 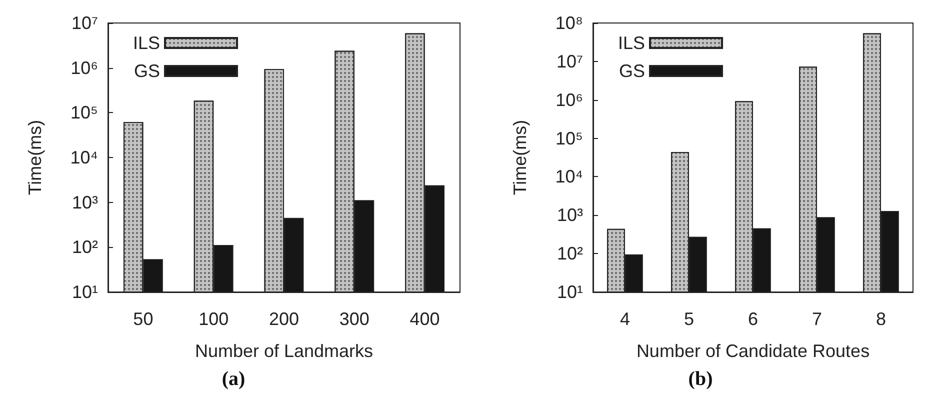 I want to click on x-tick-label: 100, so click(x=213, y=319).